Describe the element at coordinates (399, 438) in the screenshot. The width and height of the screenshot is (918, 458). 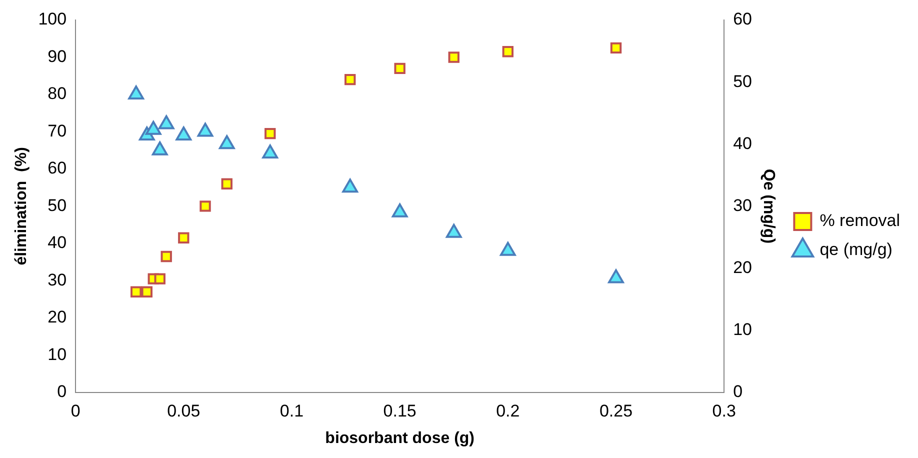
I see `x-axis-title: biosorbant dose (g)` at that location.